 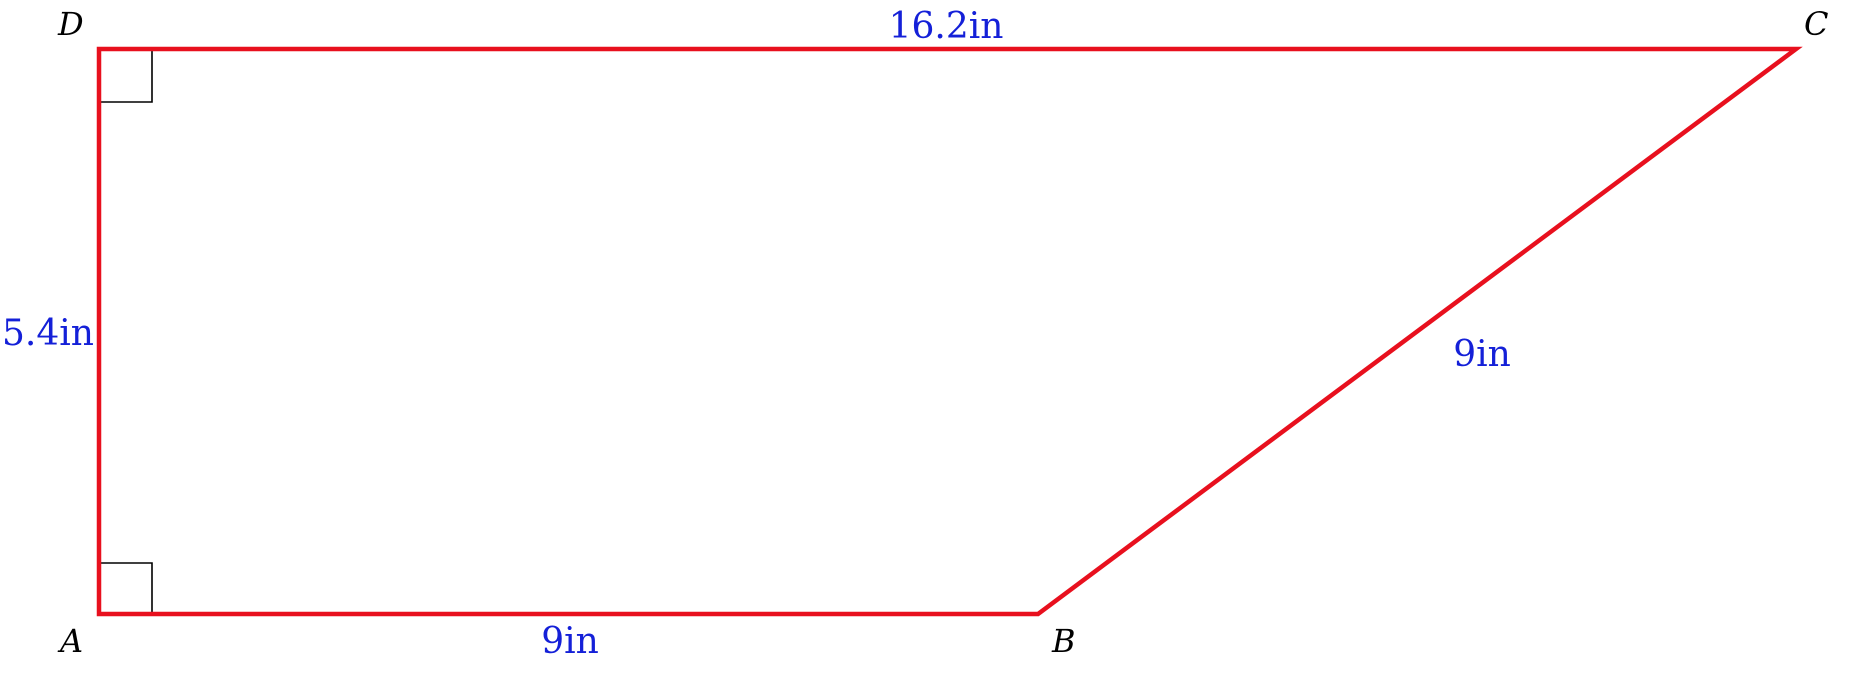 What do you see at coordinates (1482, 354) in the screenshot?
I see `measure-label-slant: 9in` at bounding box center [1482, 354].